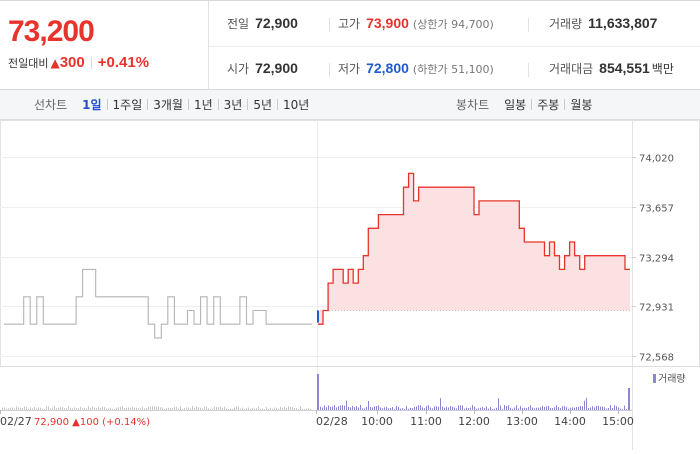  I want to click on tab-3-years: 3년, so click(233, 105).